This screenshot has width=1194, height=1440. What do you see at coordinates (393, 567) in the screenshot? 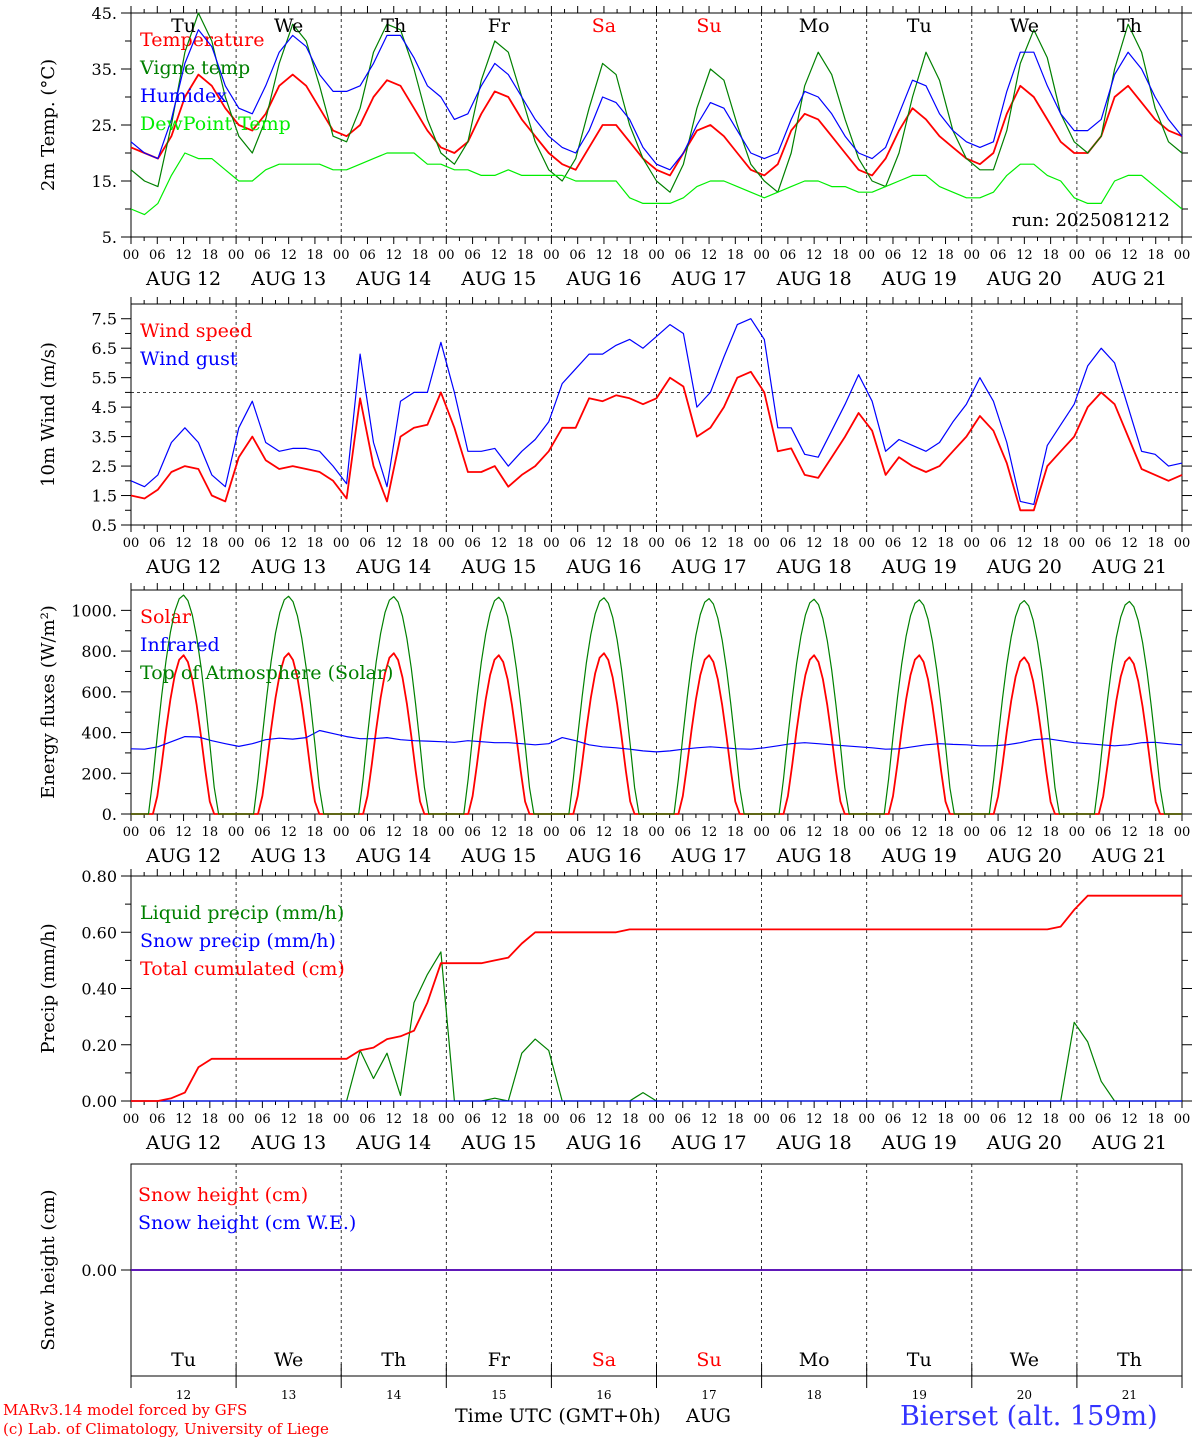
I see `date-label: AUG 14` at bounding box center [393, 567].